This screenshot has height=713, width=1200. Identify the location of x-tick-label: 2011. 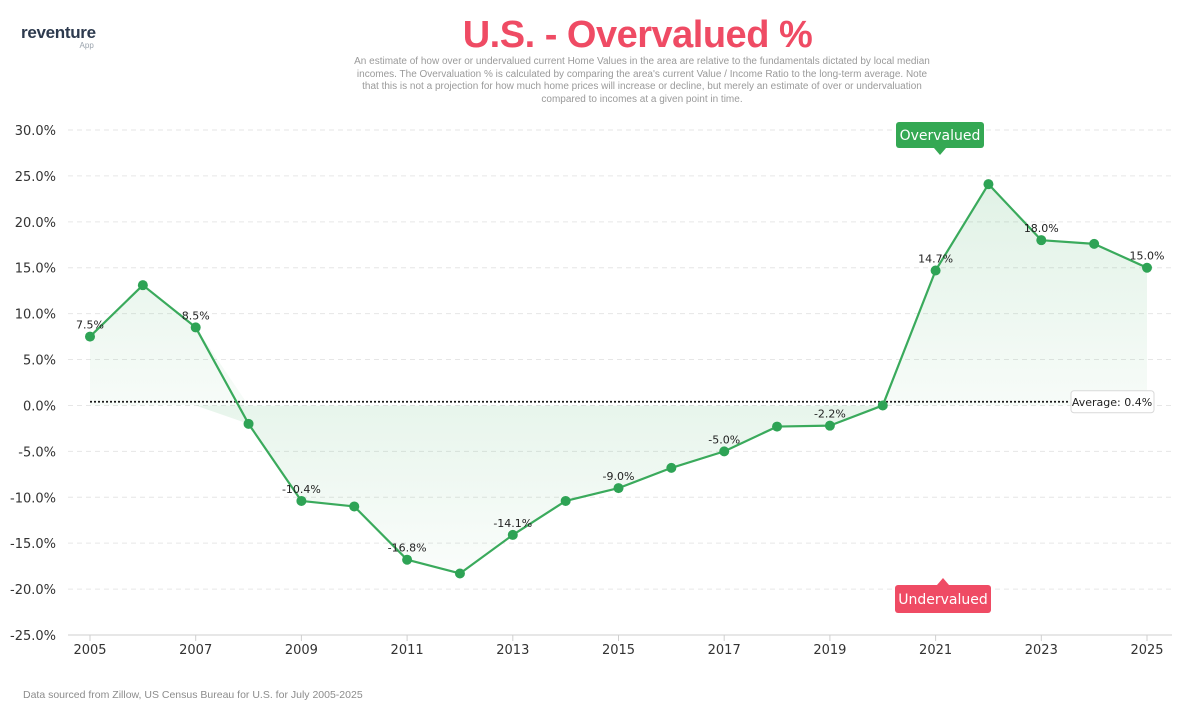
(407, 650).